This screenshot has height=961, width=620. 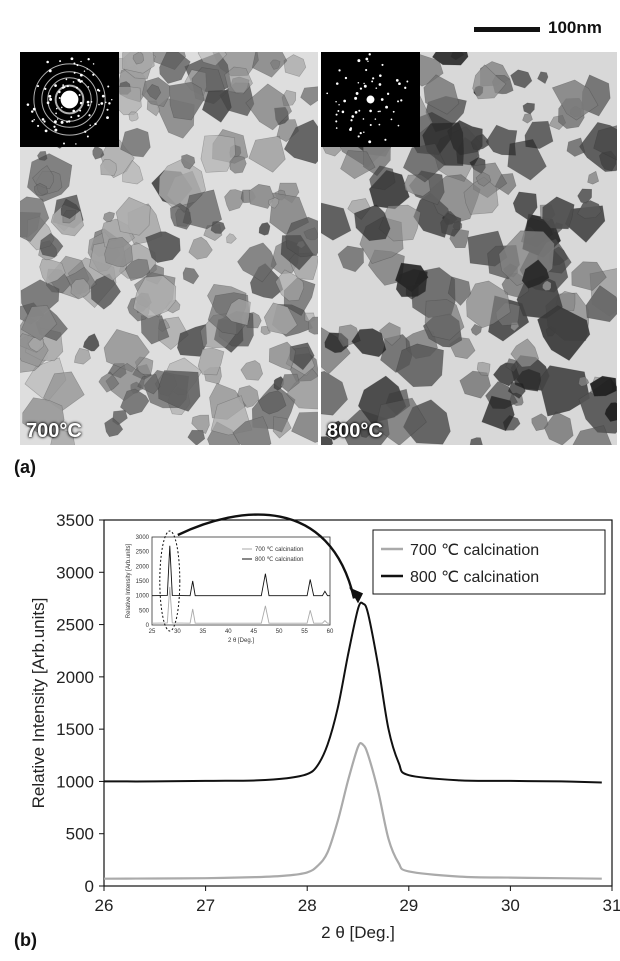 I want to click on x-tick-label: 29, so click(x=408, y=905).